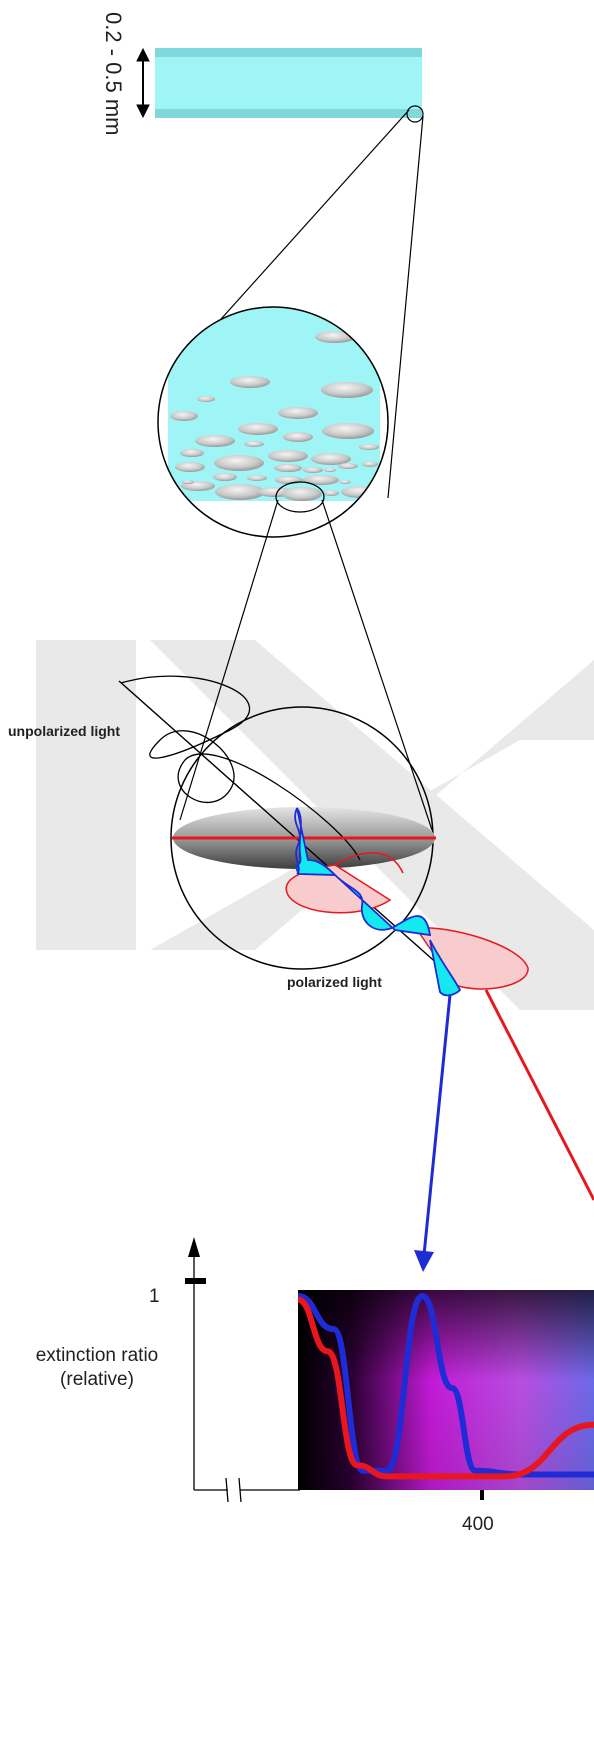  I want to click on red-arrow, so click(539, 1095).